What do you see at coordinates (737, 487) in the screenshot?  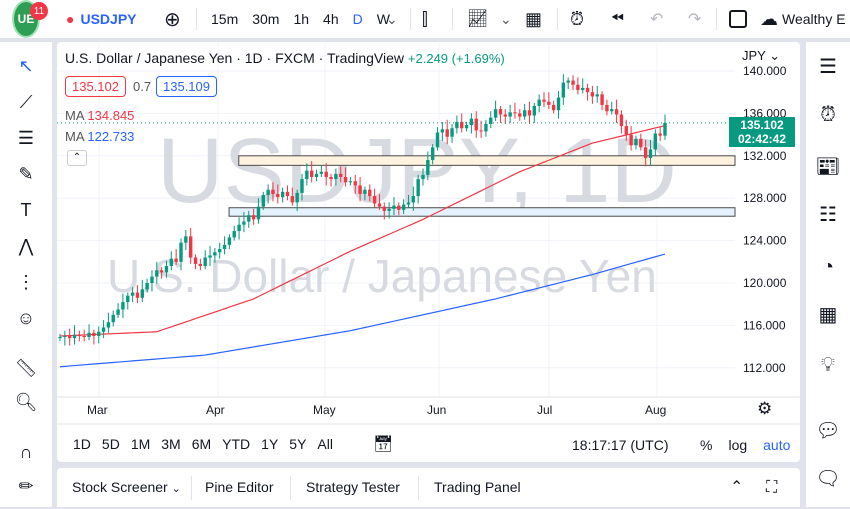 I see `collapse-panel-icon: ⌃` at bounding box center [737, 487].